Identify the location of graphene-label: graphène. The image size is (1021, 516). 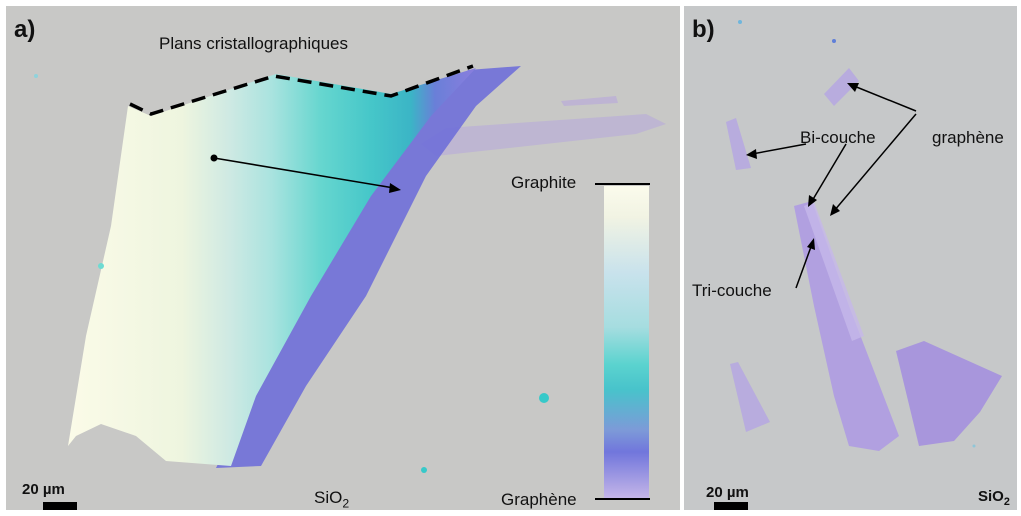
(968, 137).